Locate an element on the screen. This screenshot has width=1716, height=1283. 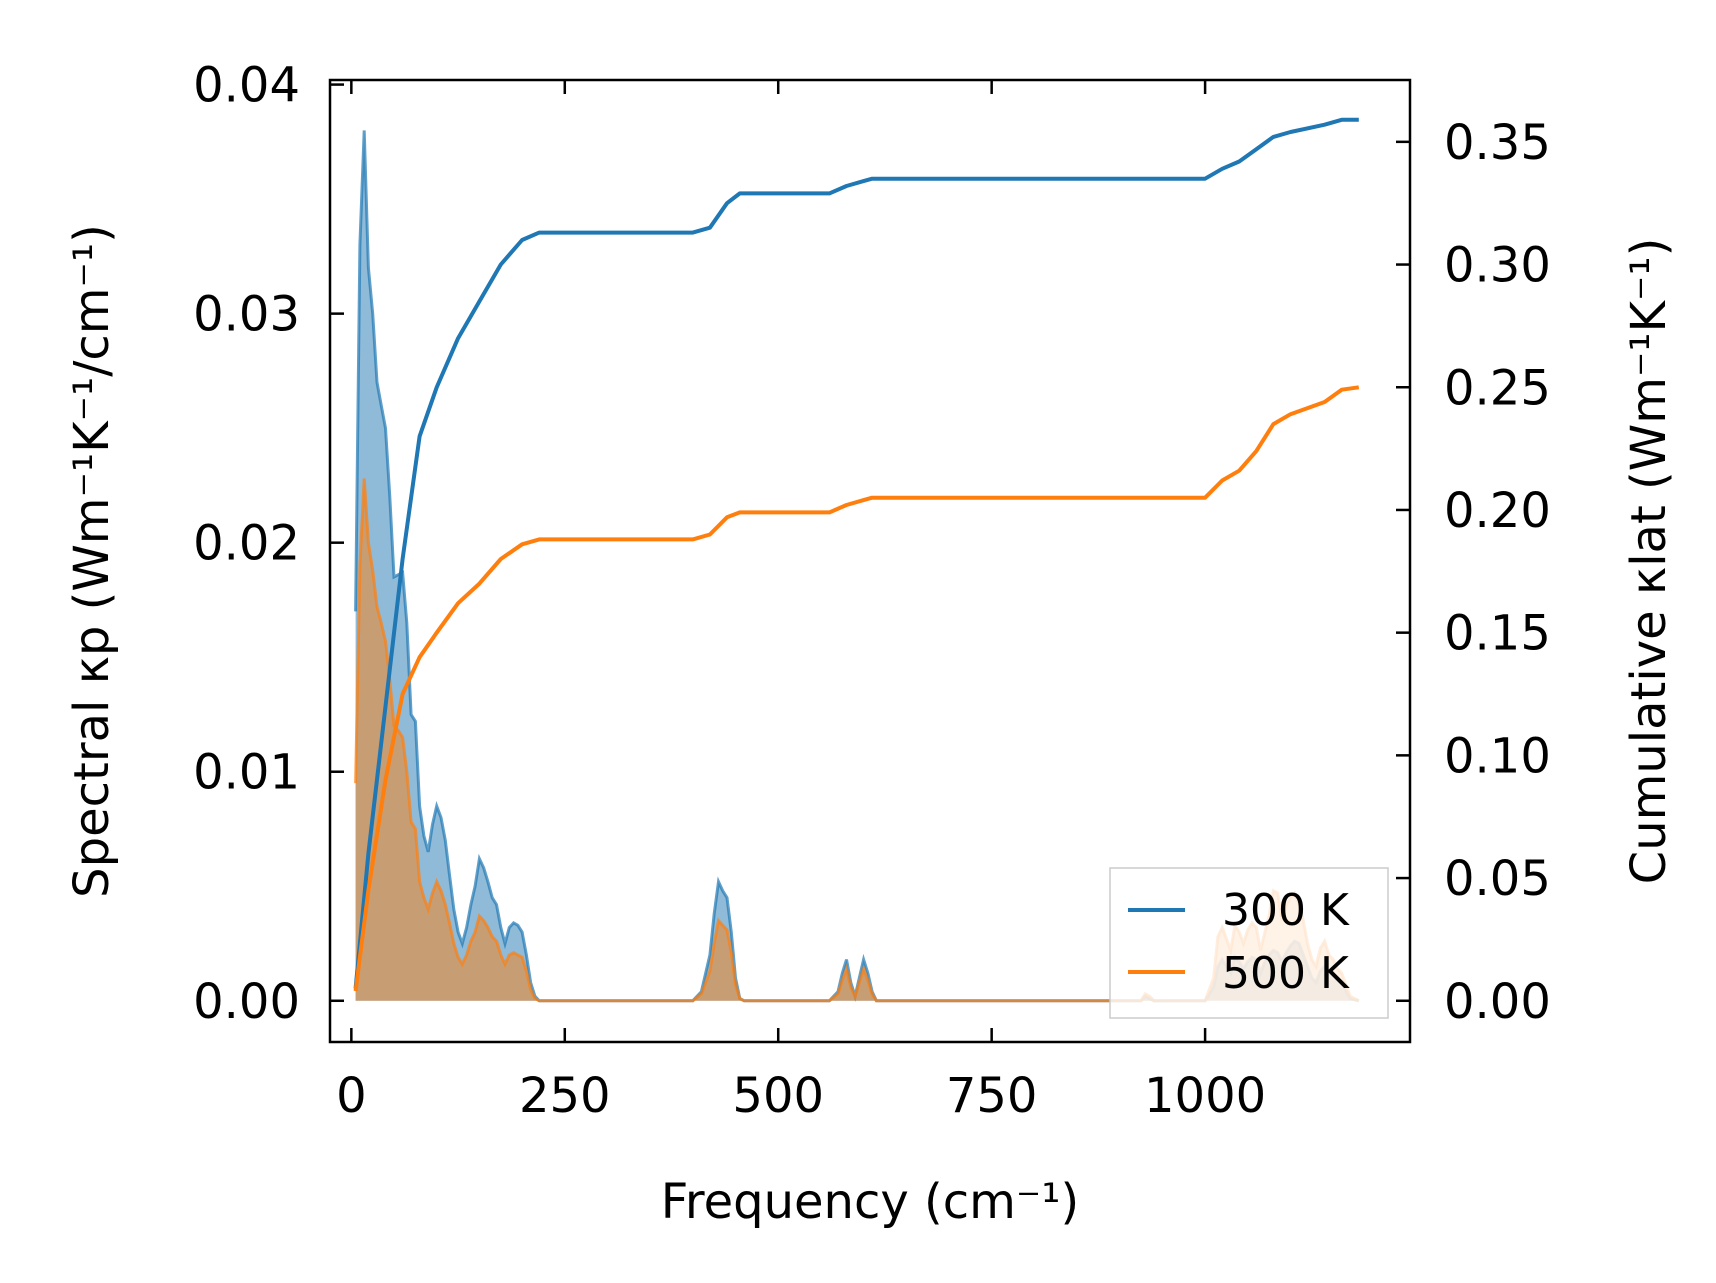
x-axis-title: Frequency (cm⁻¹) is located at coordinates (870, 1202).